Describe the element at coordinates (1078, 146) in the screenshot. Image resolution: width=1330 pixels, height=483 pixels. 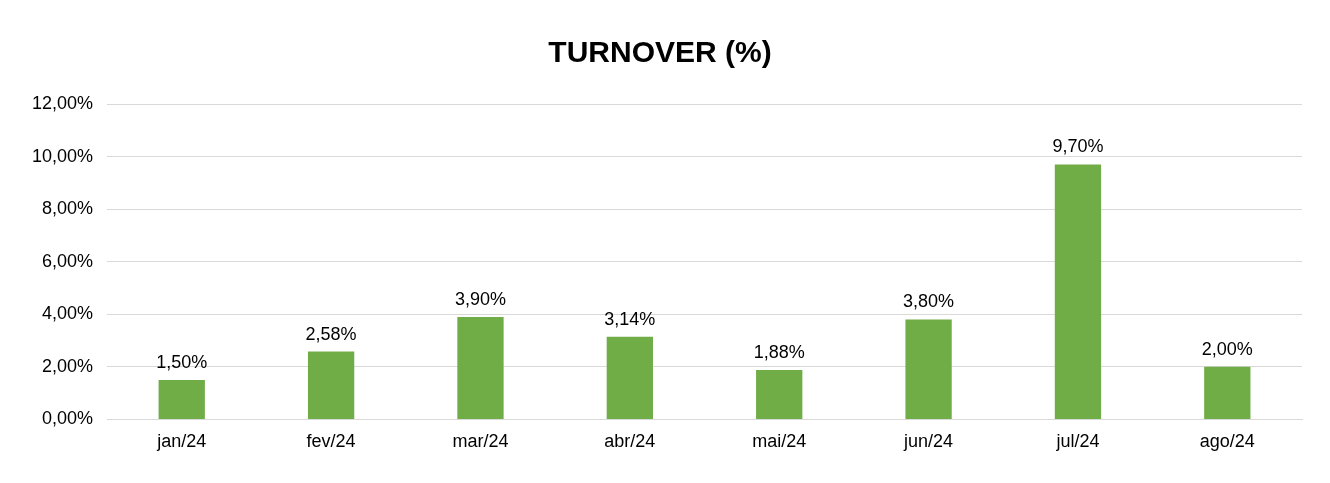
I see `data-label: 9,70%` at that location.